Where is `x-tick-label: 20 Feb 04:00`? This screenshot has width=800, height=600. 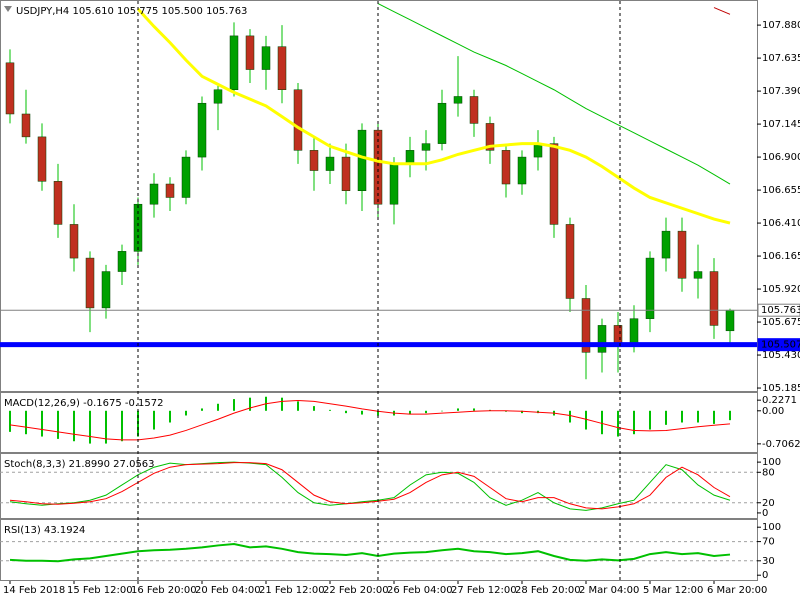
x-tick-label: 20 Feb 04:00 is located at coordinates (228, 590).